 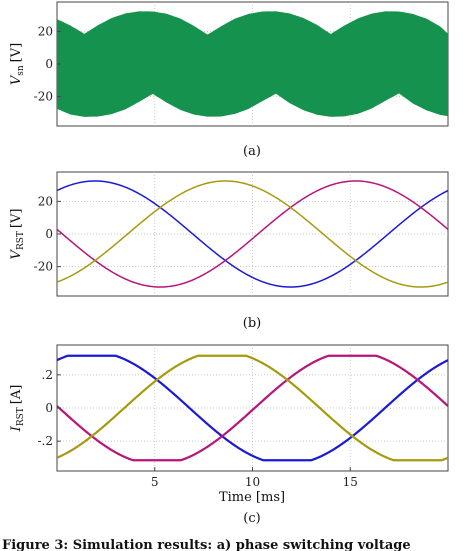 What do you see at coordinates (252, 482) in the screenshot?
I see `x-tick-label: 10` at bounding box center [252, 482].